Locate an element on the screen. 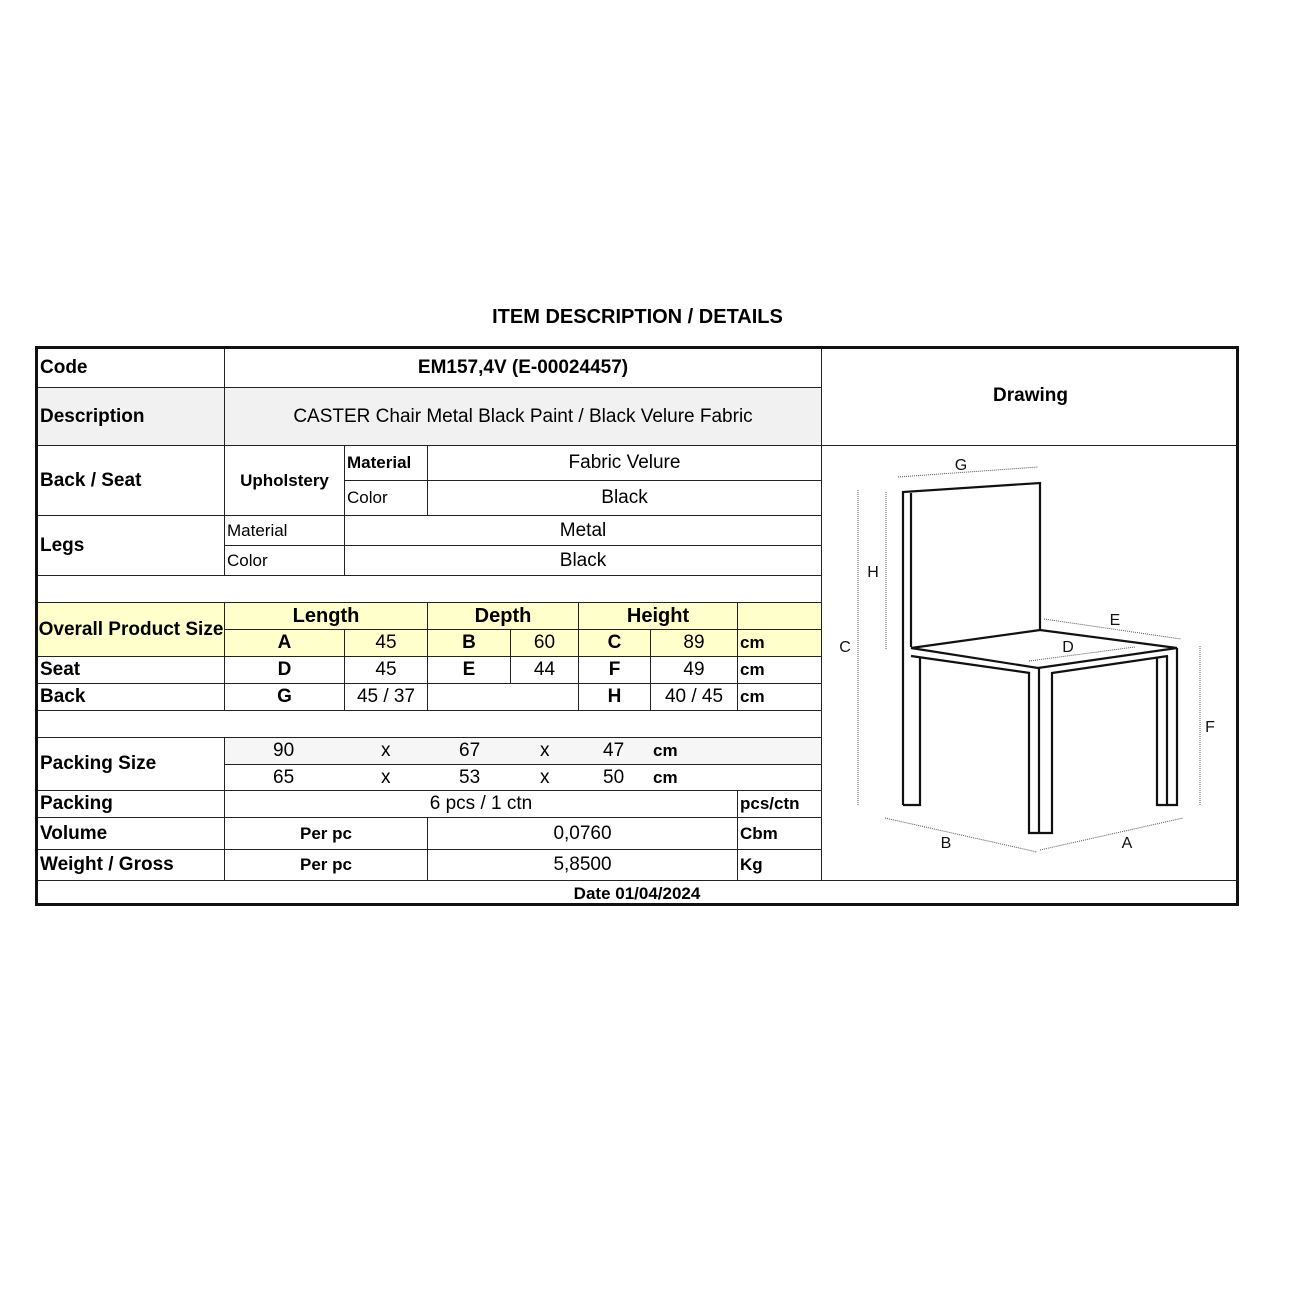 The height and width of the screenshot is (1300, 1300). back-length: 45 / 37 is located at coordinates (386, 697).